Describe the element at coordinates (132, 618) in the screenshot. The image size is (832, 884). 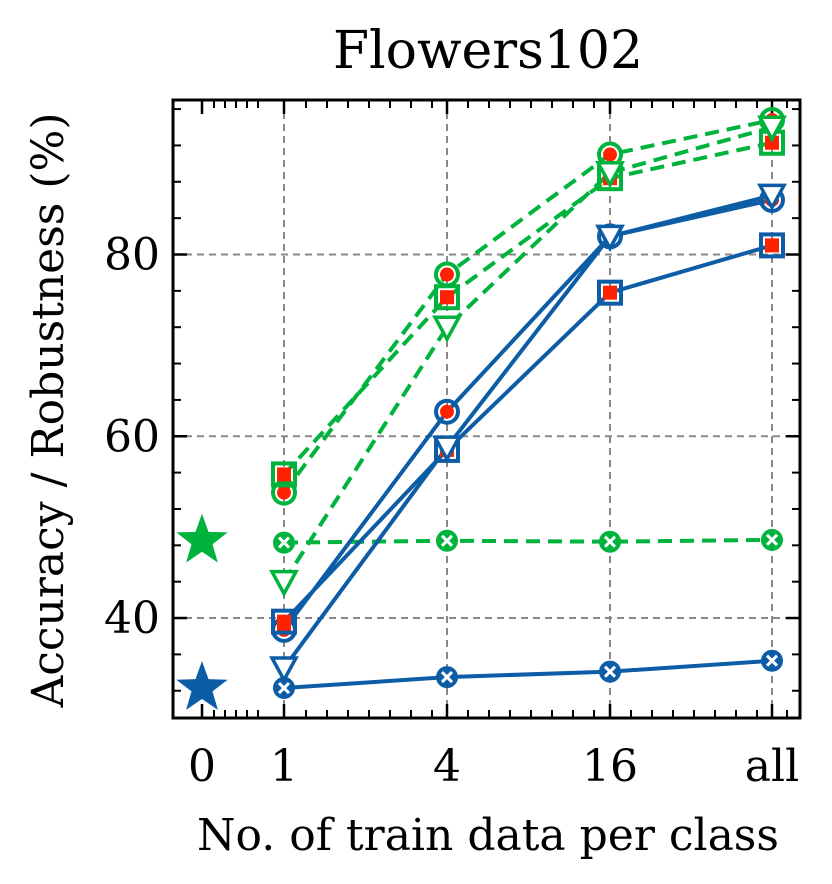
I see `y-tick-label: 40` at that location.